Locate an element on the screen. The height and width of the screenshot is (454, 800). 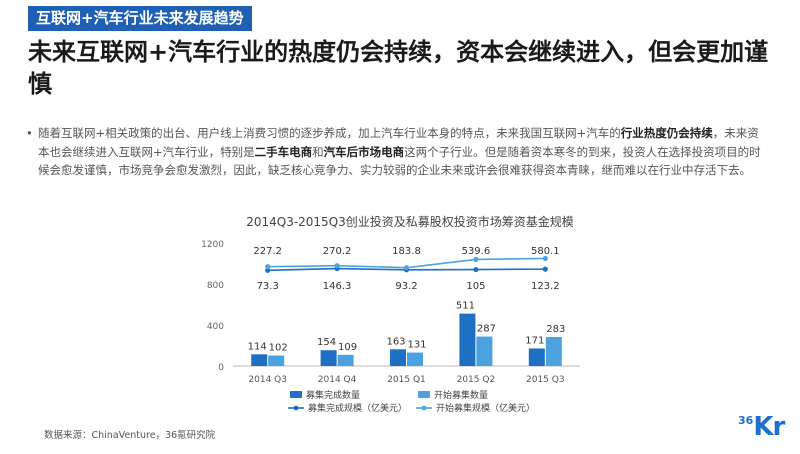
bar-data-label: 511 is located at coordinates (465, 306).